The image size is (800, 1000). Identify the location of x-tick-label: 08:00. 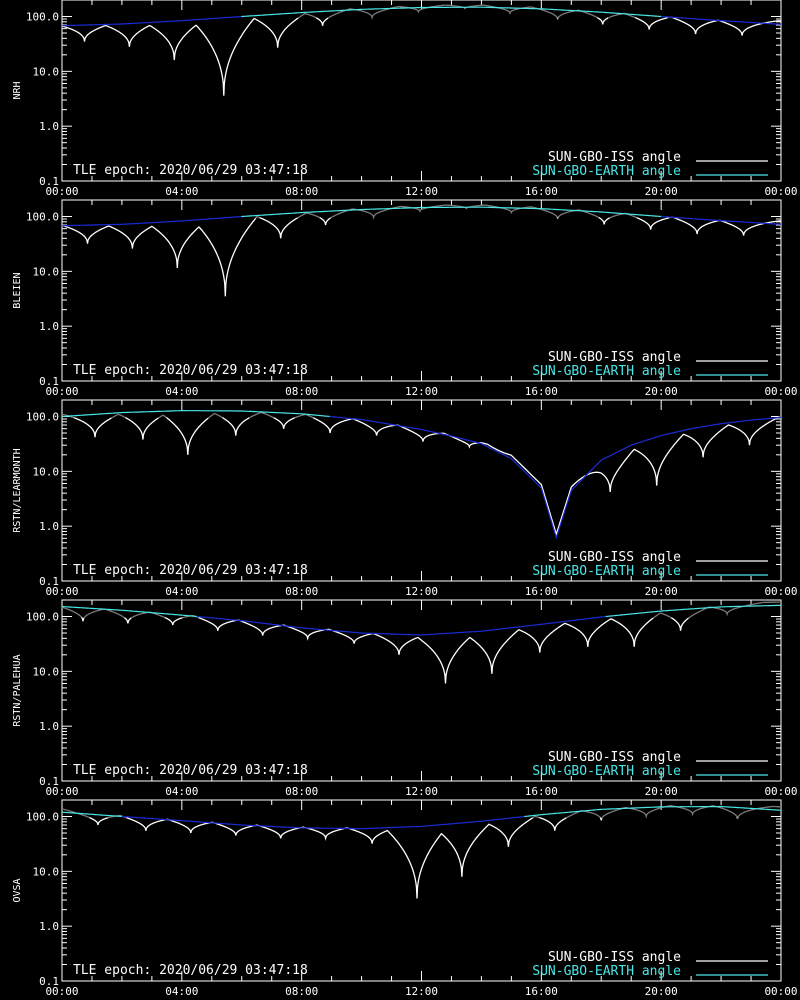
(301, 591).